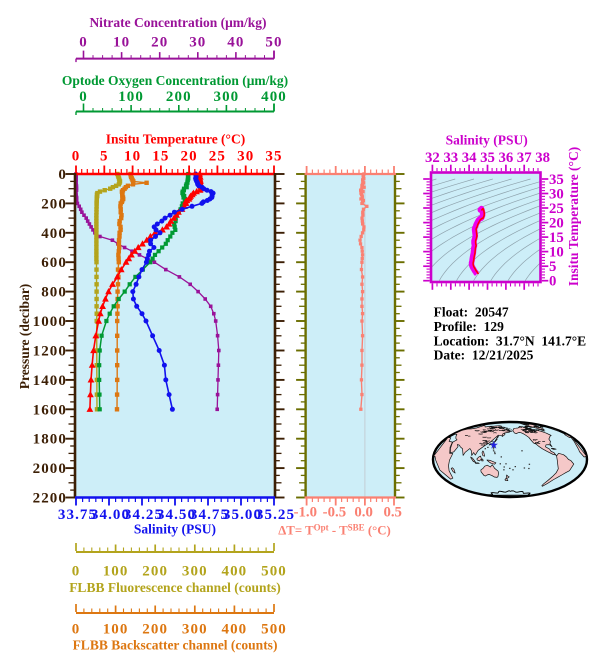 Image resolution: width=609 pixels, height=668 pixels. I want to click on svg-text: 40, so click(235, 43).